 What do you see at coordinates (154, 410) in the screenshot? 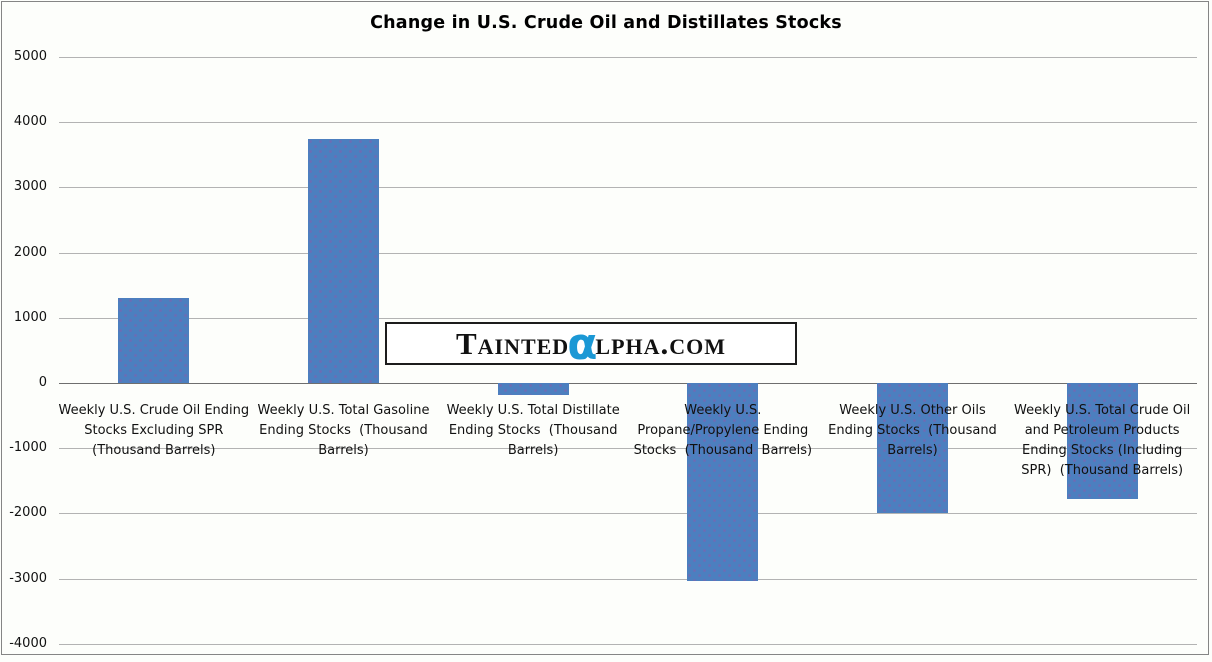
I see `category-label-line: Weekly U.S. Crude Oil Ending` at bounding box center [154, 410].